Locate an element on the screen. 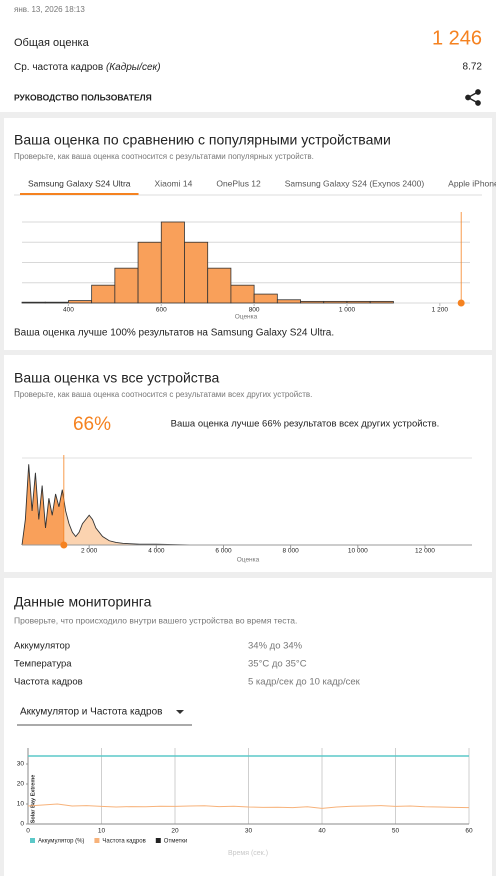  tab-indicator is located at coordinates (79, 194).